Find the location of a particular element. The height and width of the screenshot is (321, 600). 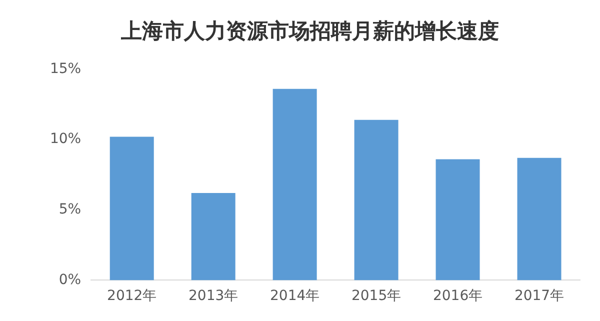

x-tick-label: 2016年 is located at coordinates (457, 296).